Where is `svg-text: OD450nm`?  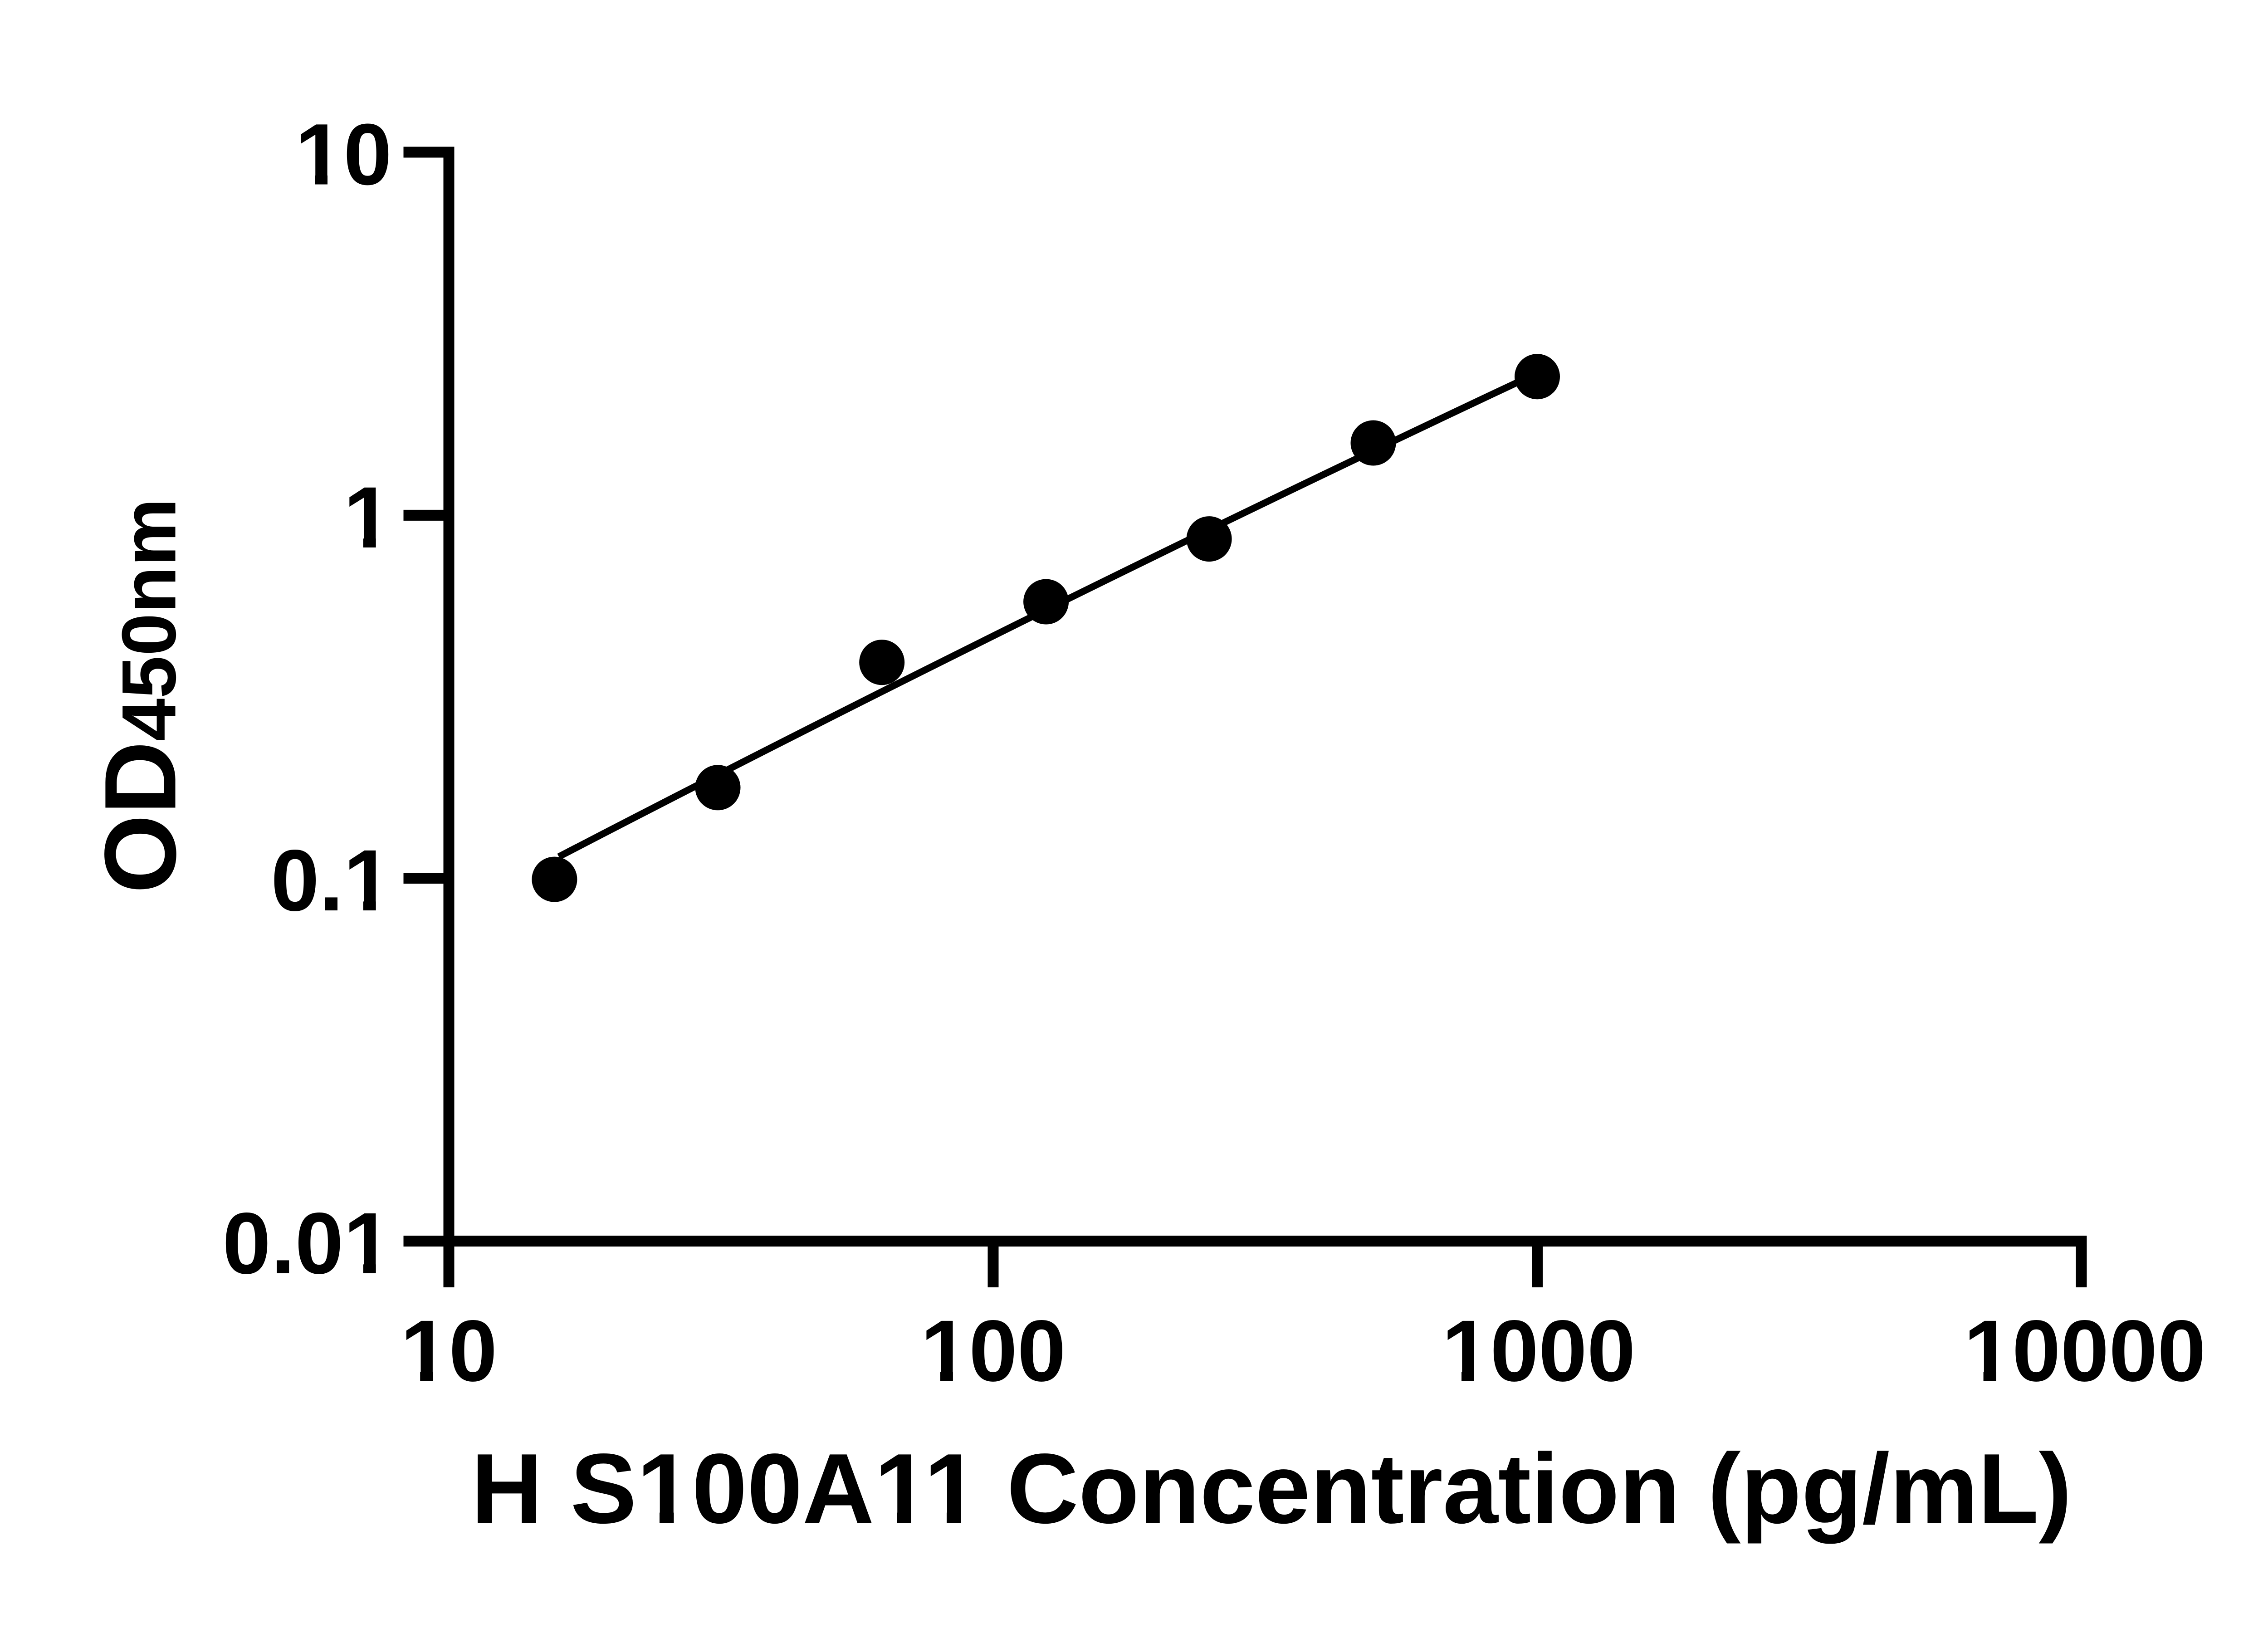
svg-text: OD450nm is located at coordinates (140, 695).